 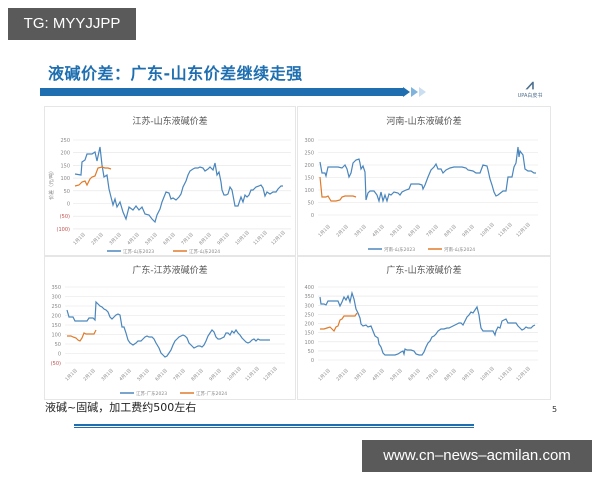 I want to click on chart-legend: 河南-山东2023 河南-山东2024, so click(x=421, y=249).